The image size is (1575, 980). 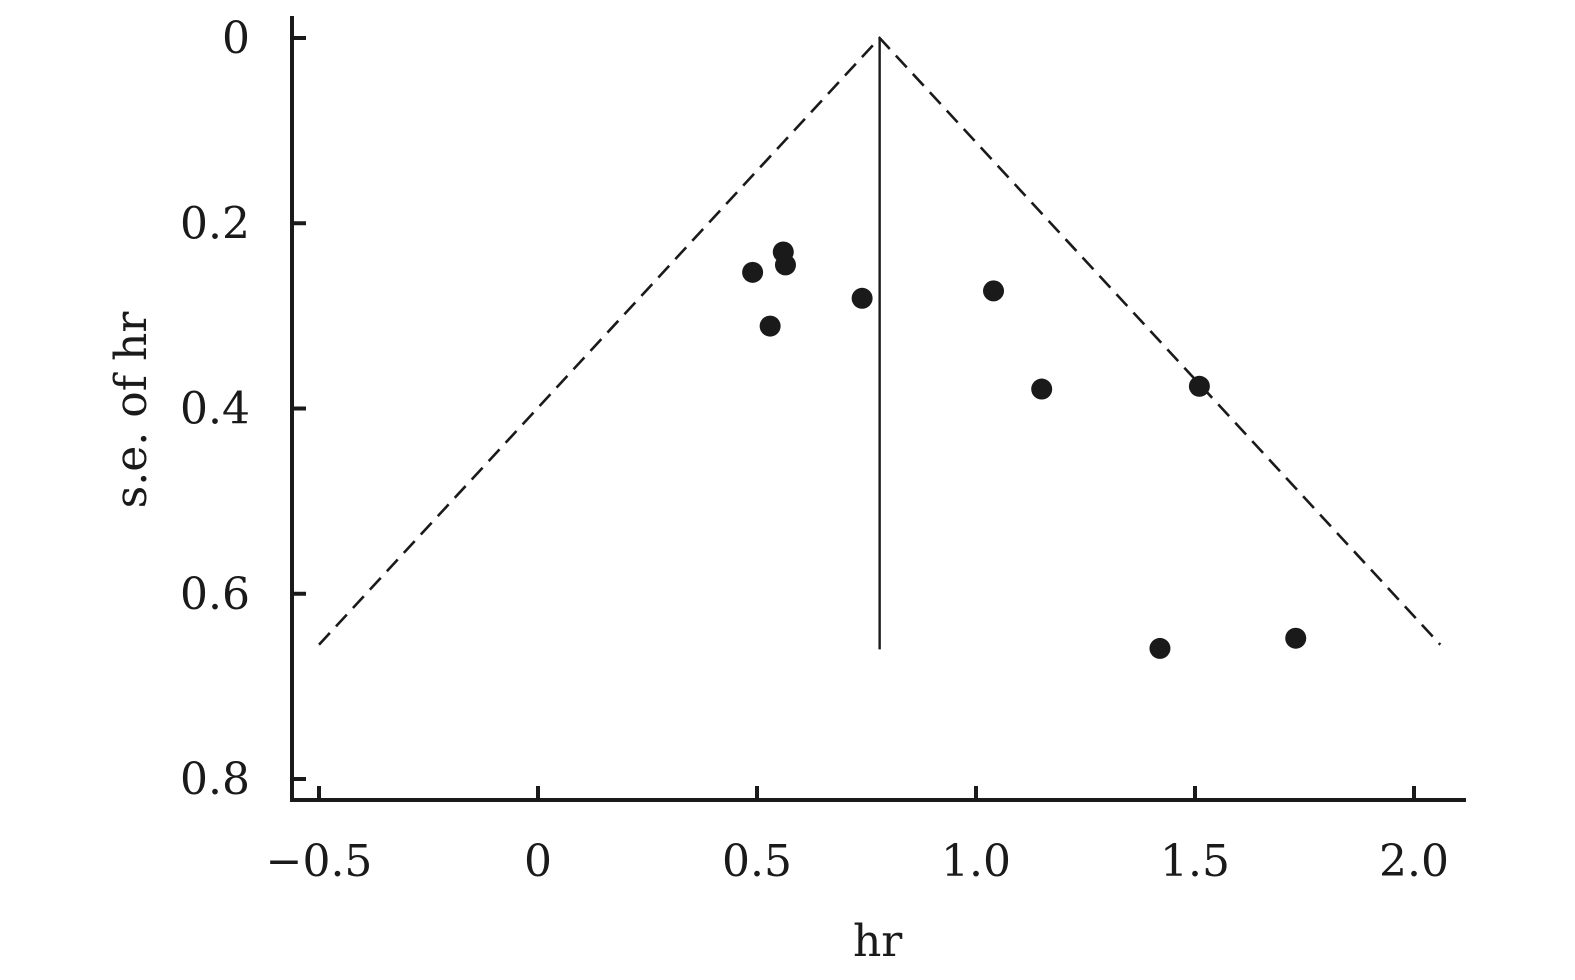 What do you see at coordinates (215, 594) in the screenshot?
I see `y-tick-label: 0.6` at bounding box center [215, 594].